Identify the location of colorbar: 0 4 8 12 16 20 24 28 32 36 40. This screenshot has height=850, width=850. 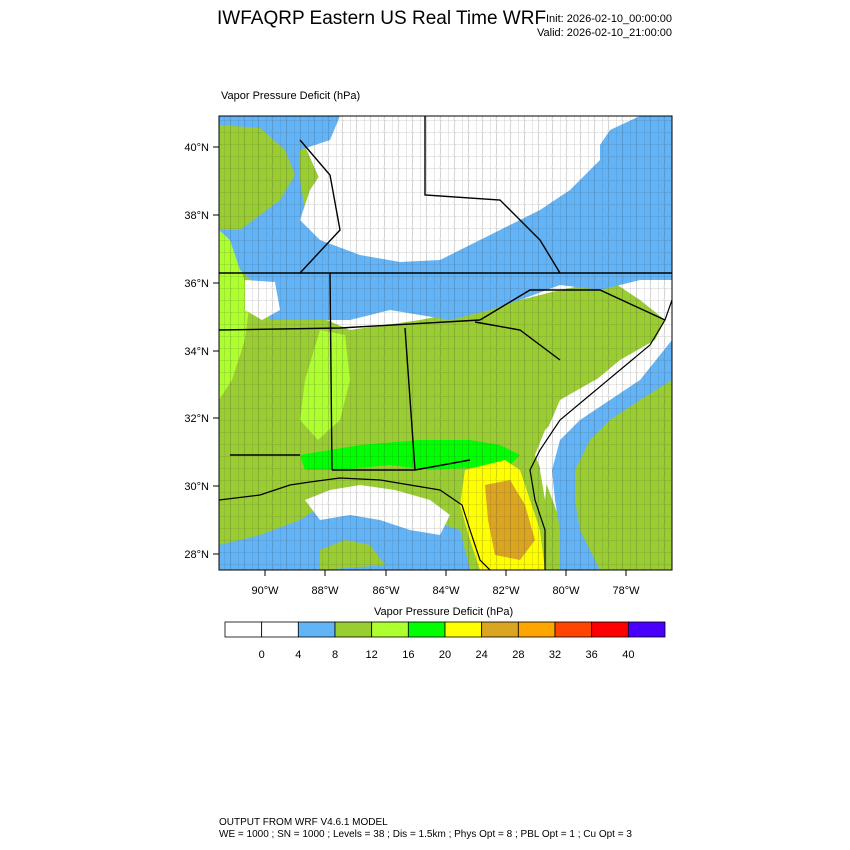
(445, 641).